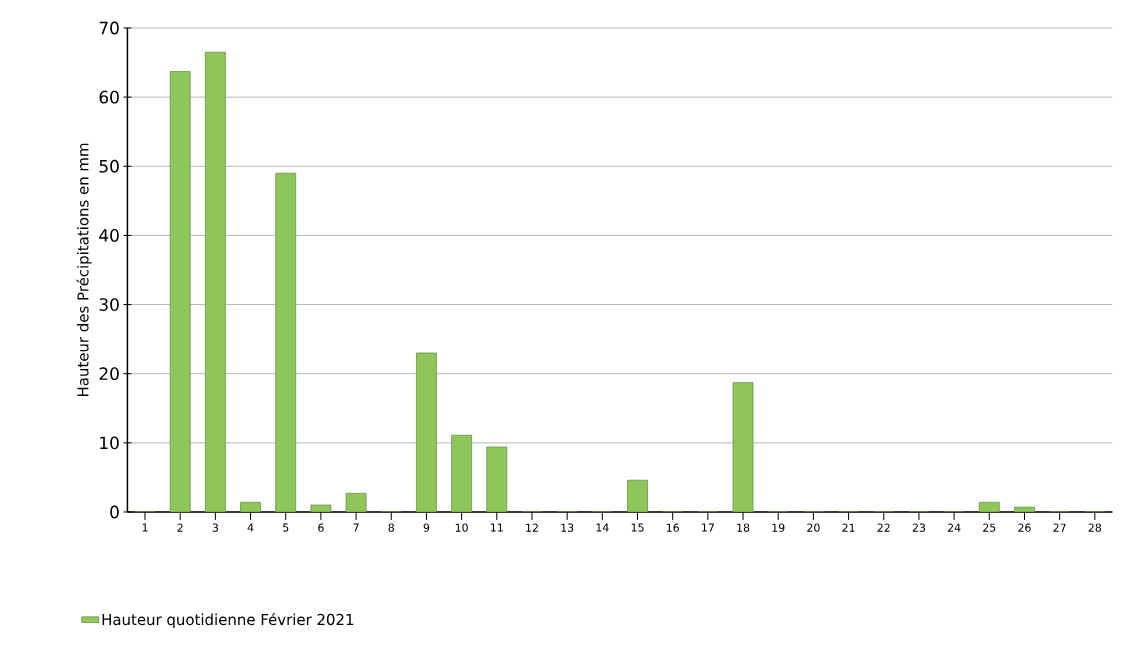  I want to click on x-tick-label: 19, so click(778, 527).